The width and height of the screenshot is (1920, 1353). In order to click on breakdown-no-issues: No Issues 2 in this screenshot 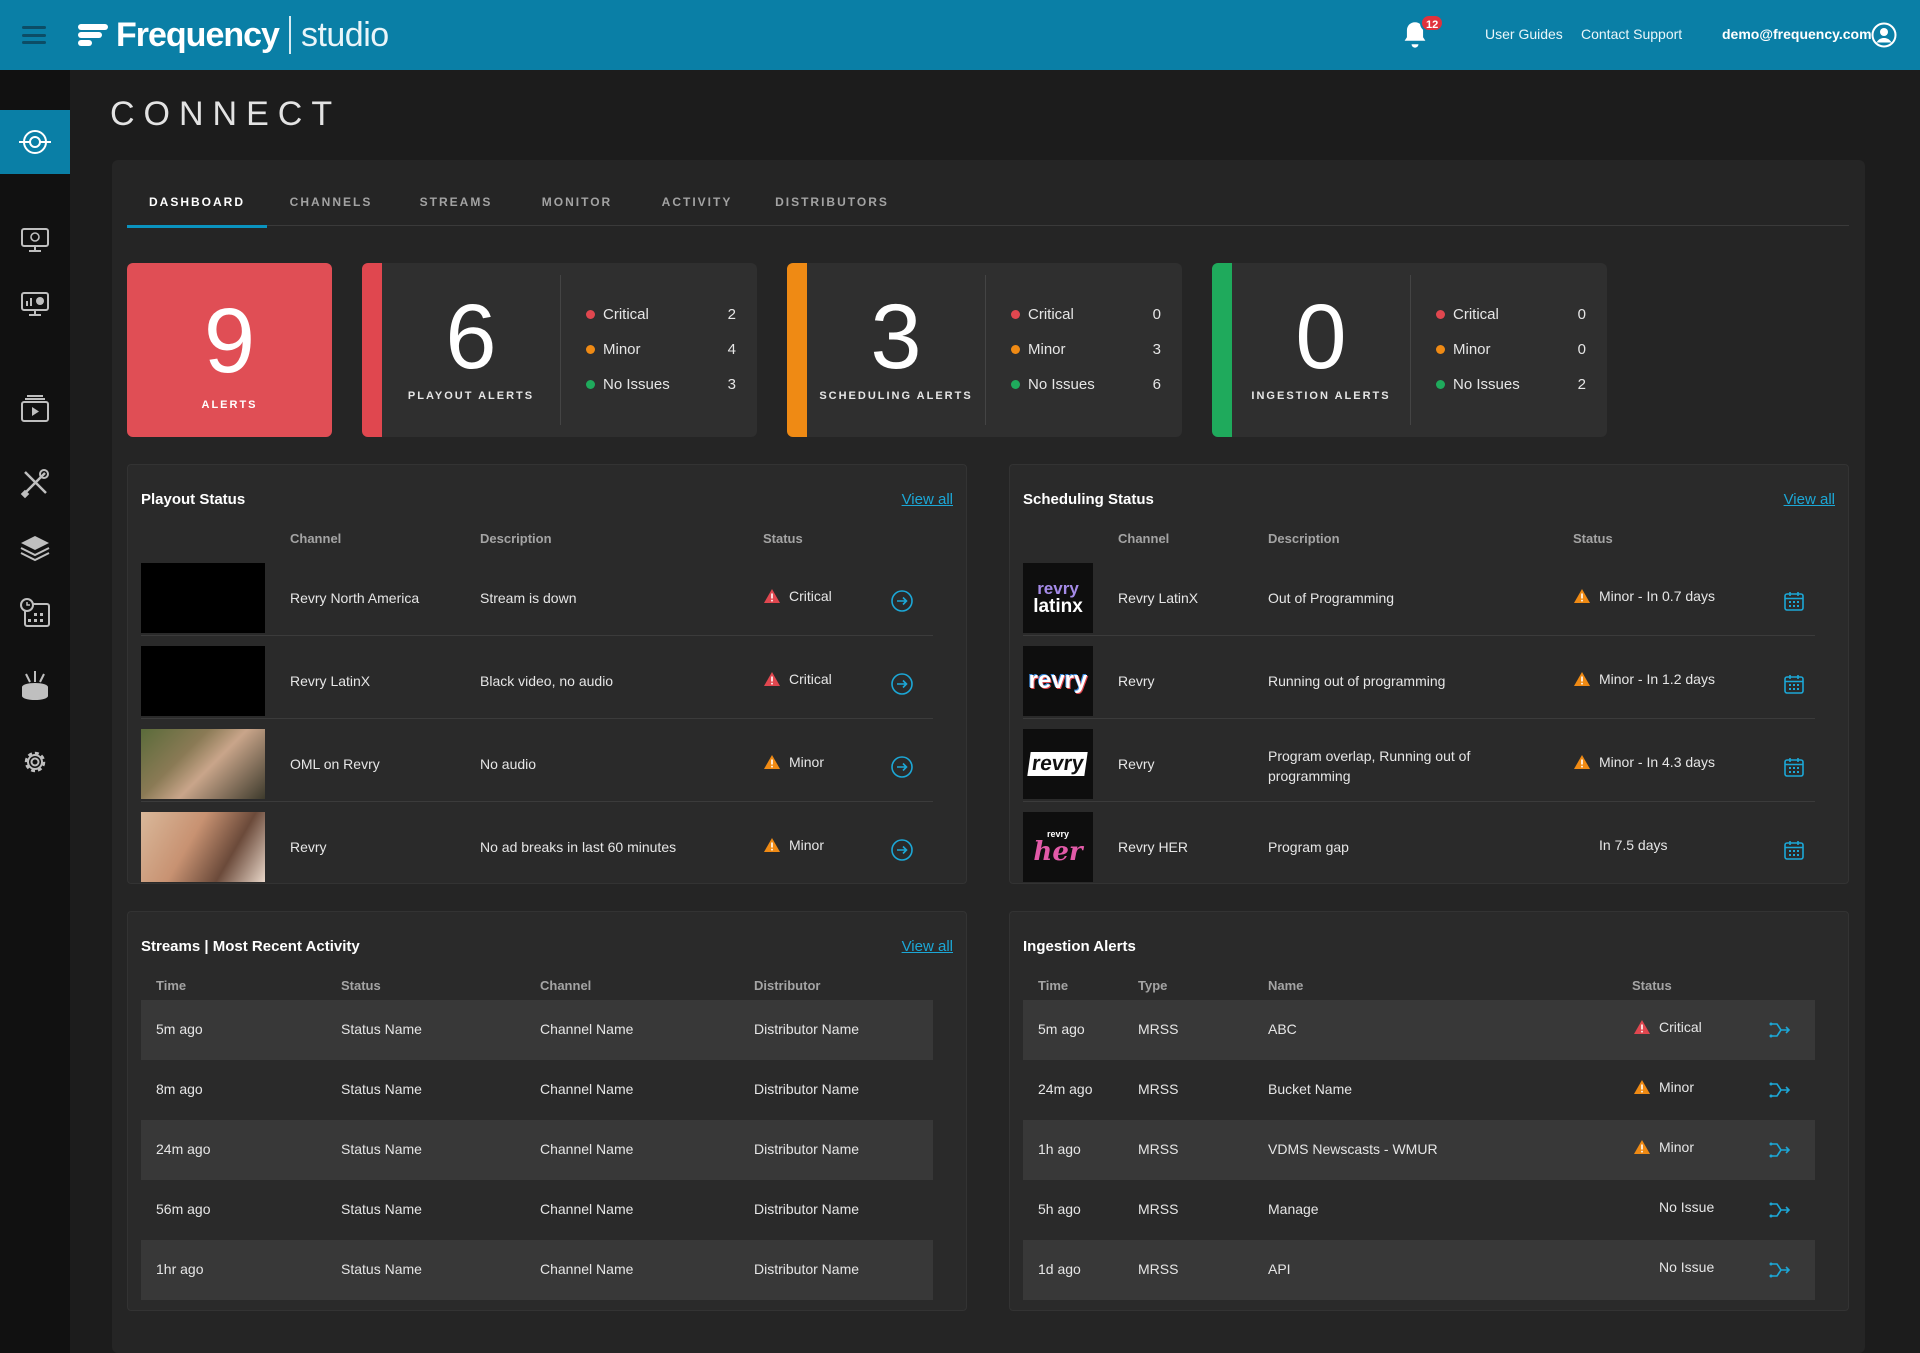, I will do `click(1511, 384)`.